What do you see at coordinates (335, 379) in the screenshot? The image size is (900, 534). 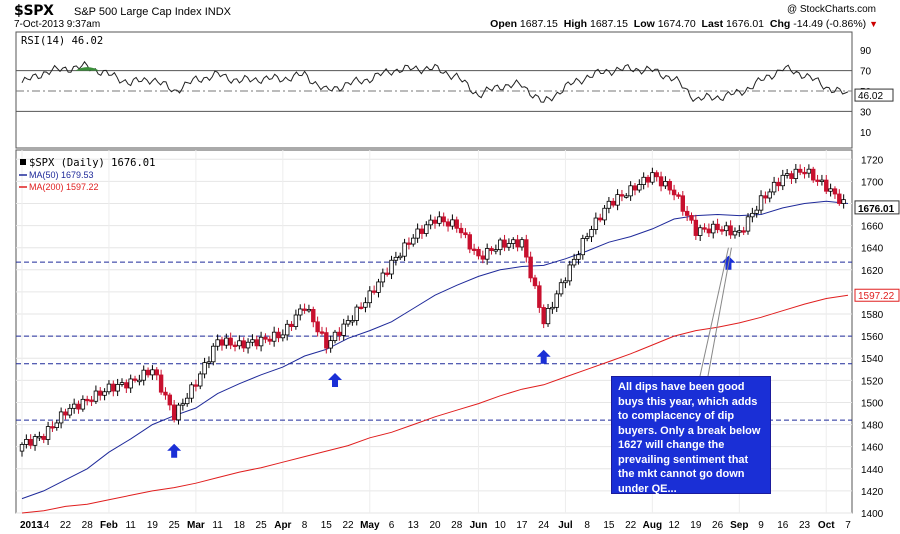 I see `dip-arrow-icon` at bounding box center [335, 379].